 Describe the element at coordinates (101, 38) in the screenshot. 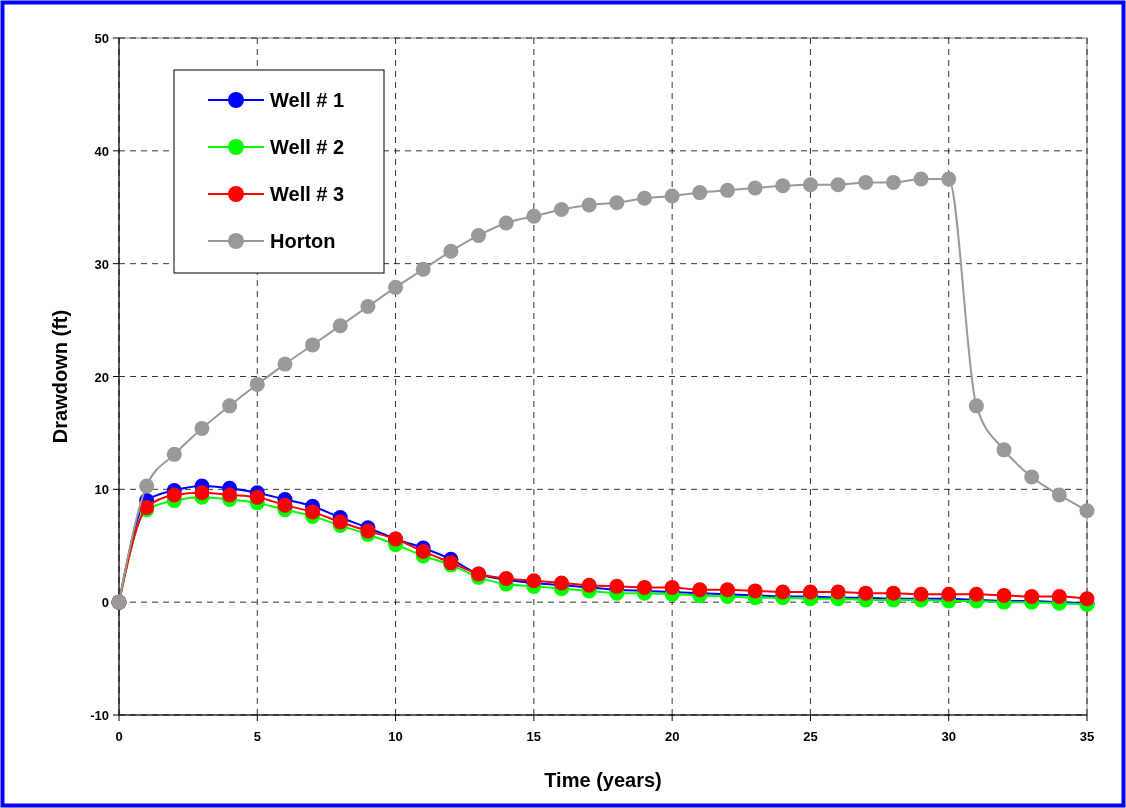

I see `y-tick-label: 50` at that location.